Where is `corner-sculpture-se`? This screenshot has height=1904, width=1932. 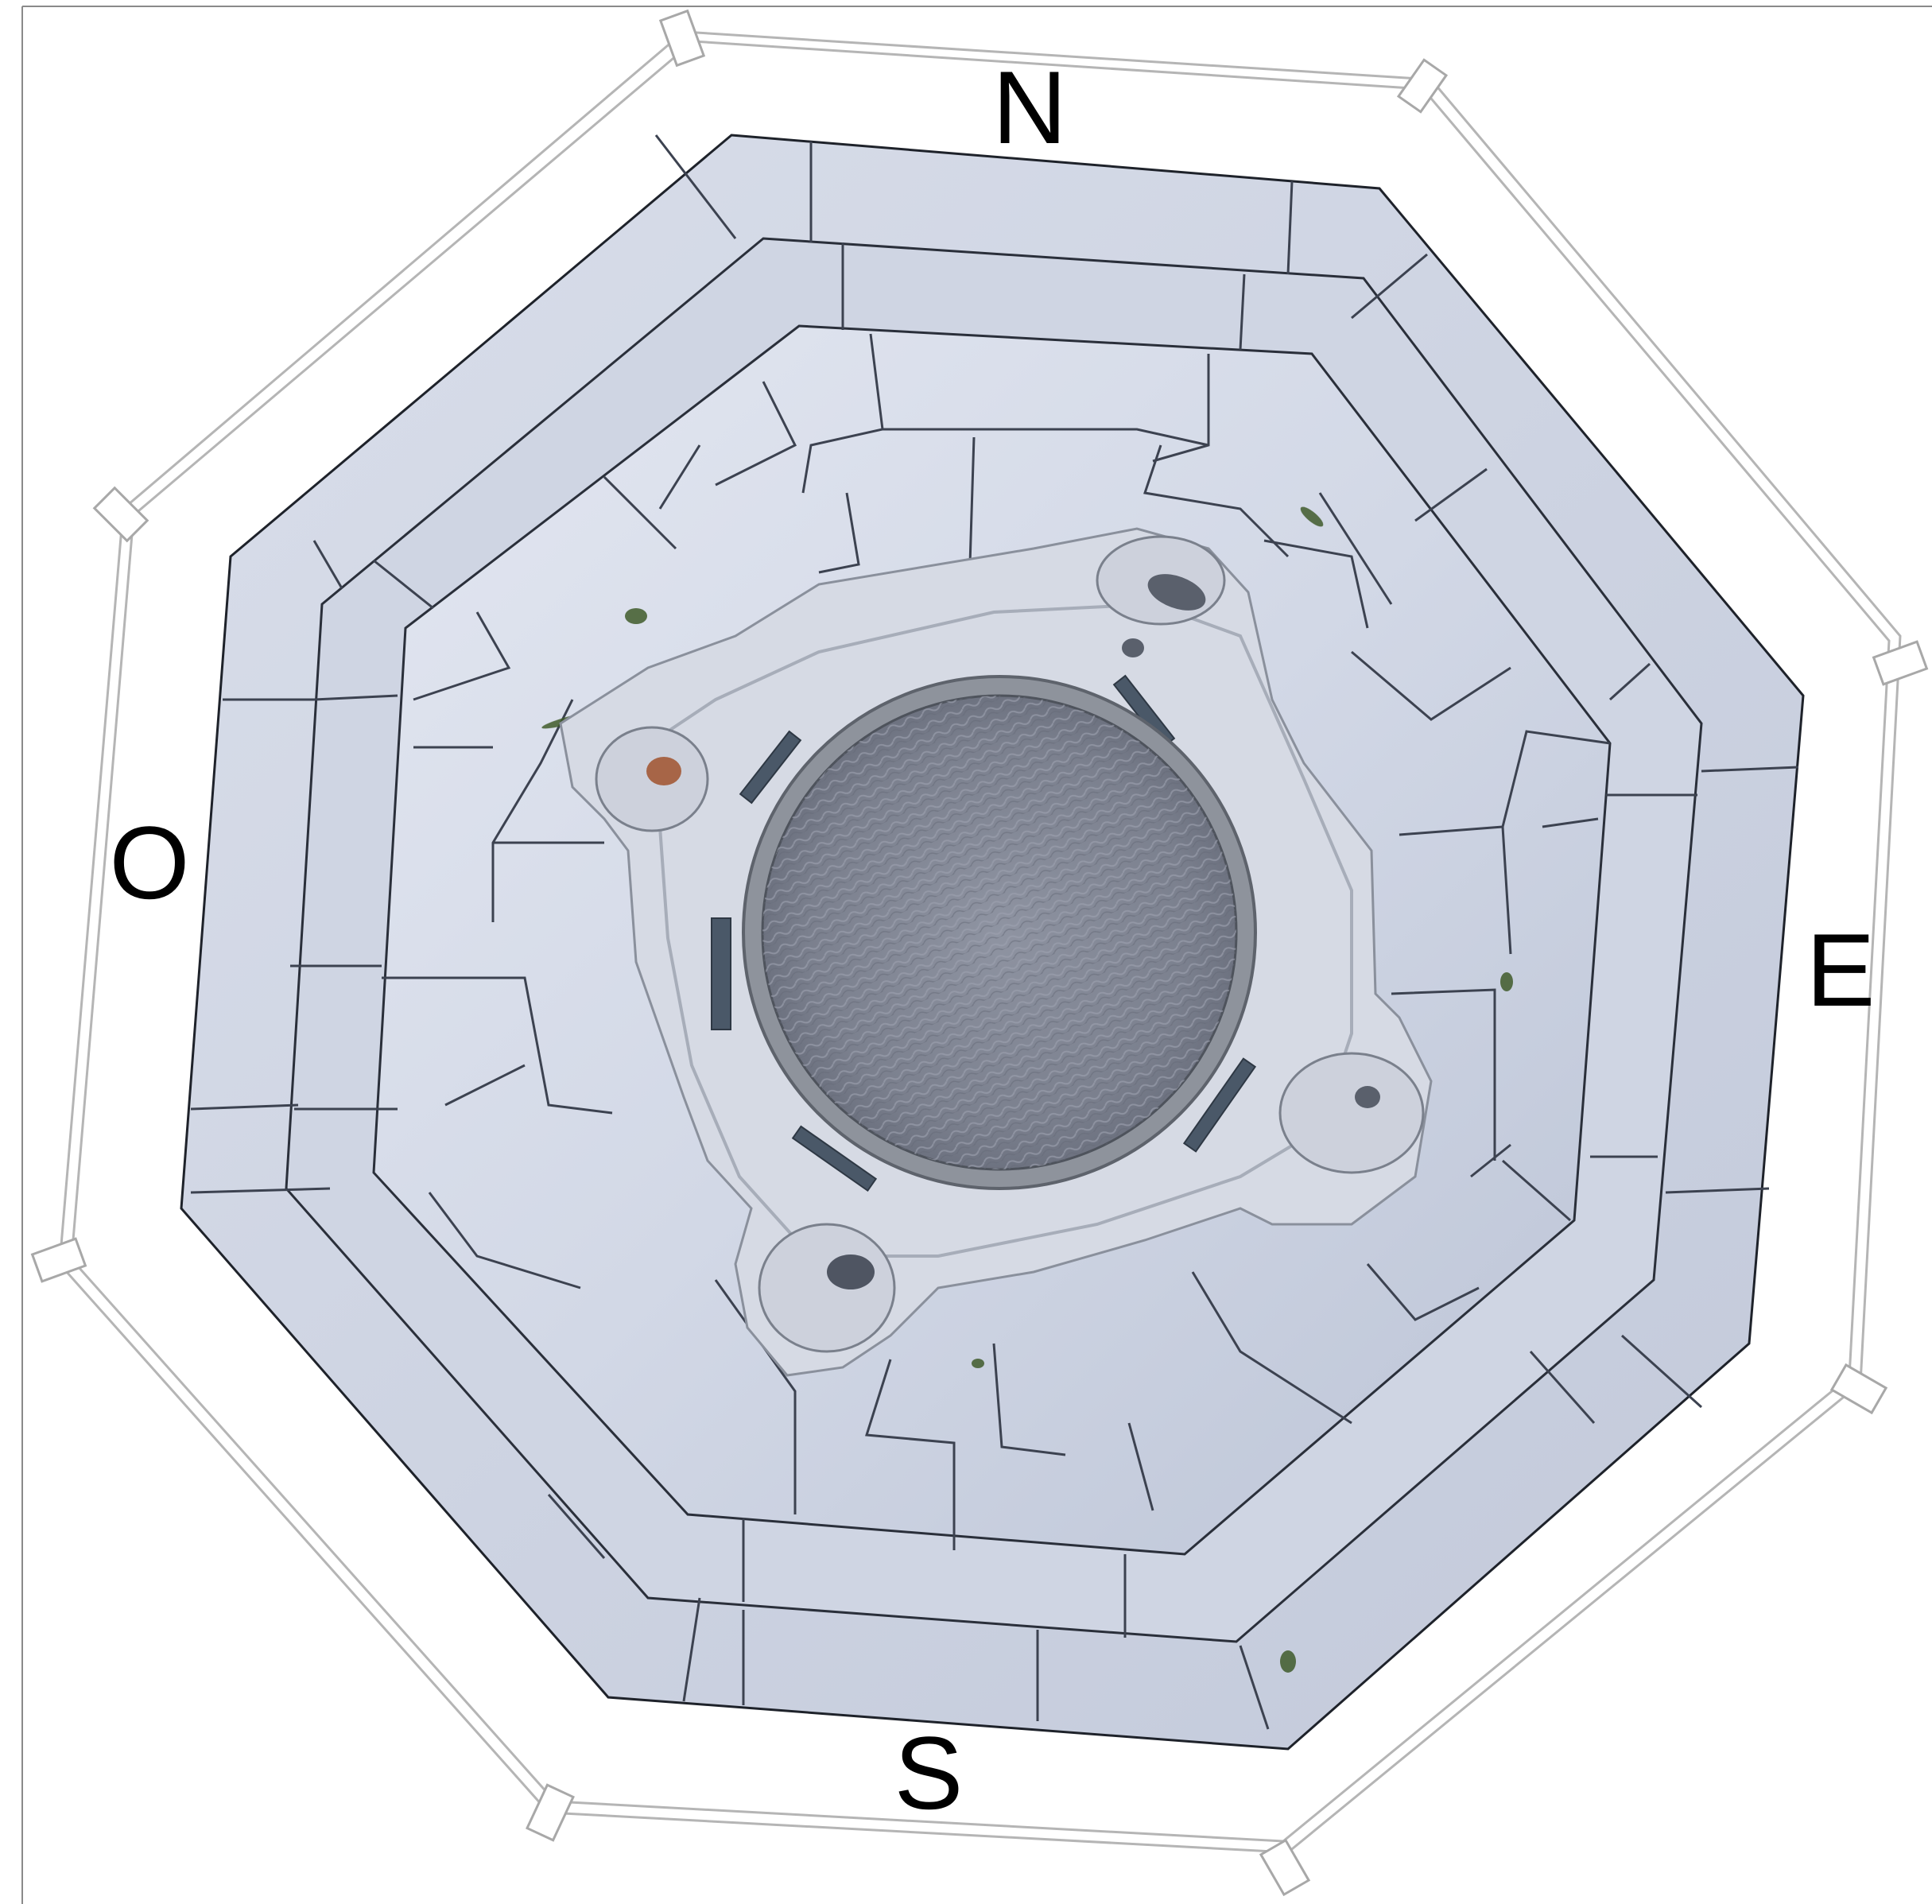 corner-sculpture-se is located at coordinates (1351, 1113).